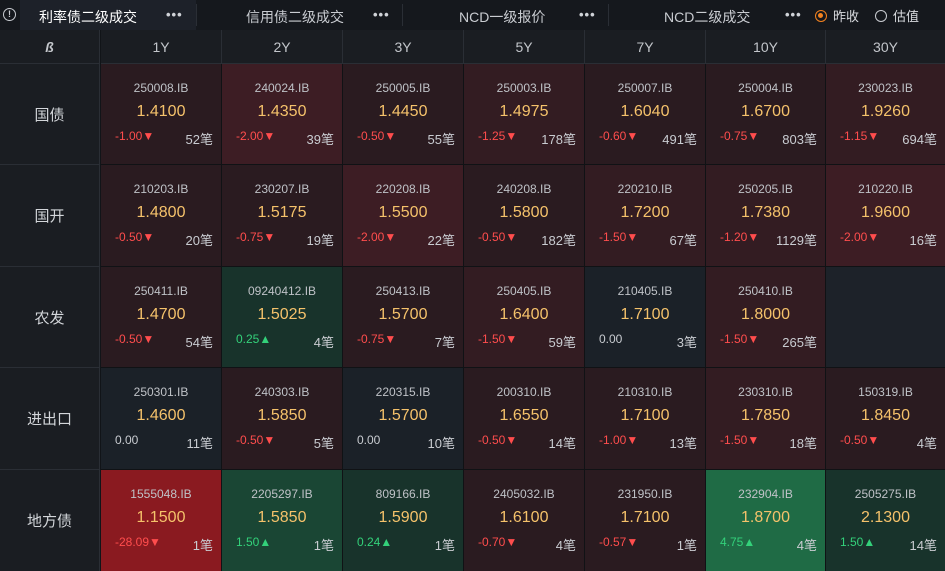 This screenshot has width=945, height=571. What do you see at coordinates (403, 520) in the screenshot?
I see `bond-cell: 809166.IB 1.5900 0.24▲ 1笔` at bounding box center [403, 520].